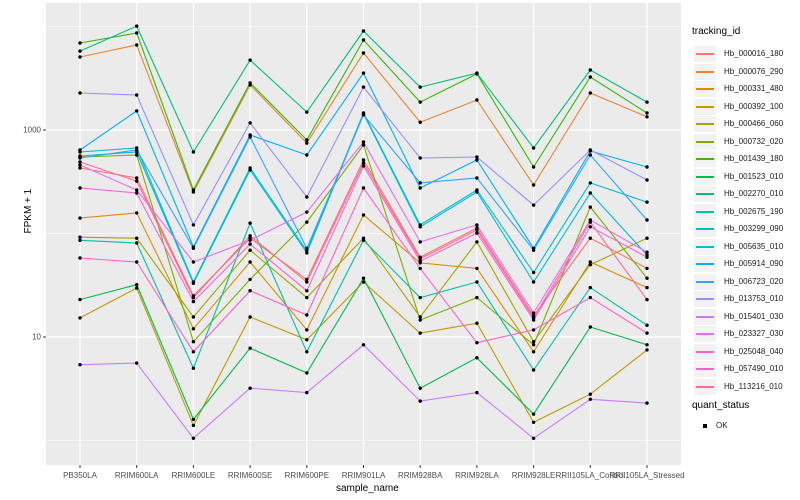 This screenshot has height=500, width=800. I want to click on legend-label: Hb_001523_010, so click(754, 176).